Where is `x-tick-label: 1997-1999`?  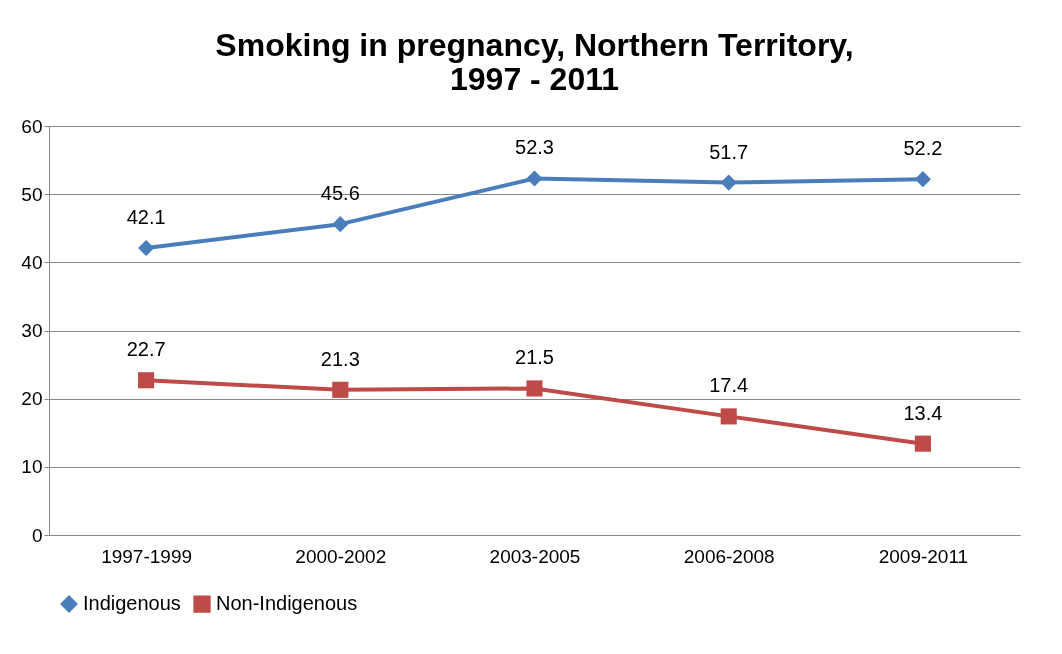
x-tick-label: 1997-1999 is located at coordinates (147, 556).